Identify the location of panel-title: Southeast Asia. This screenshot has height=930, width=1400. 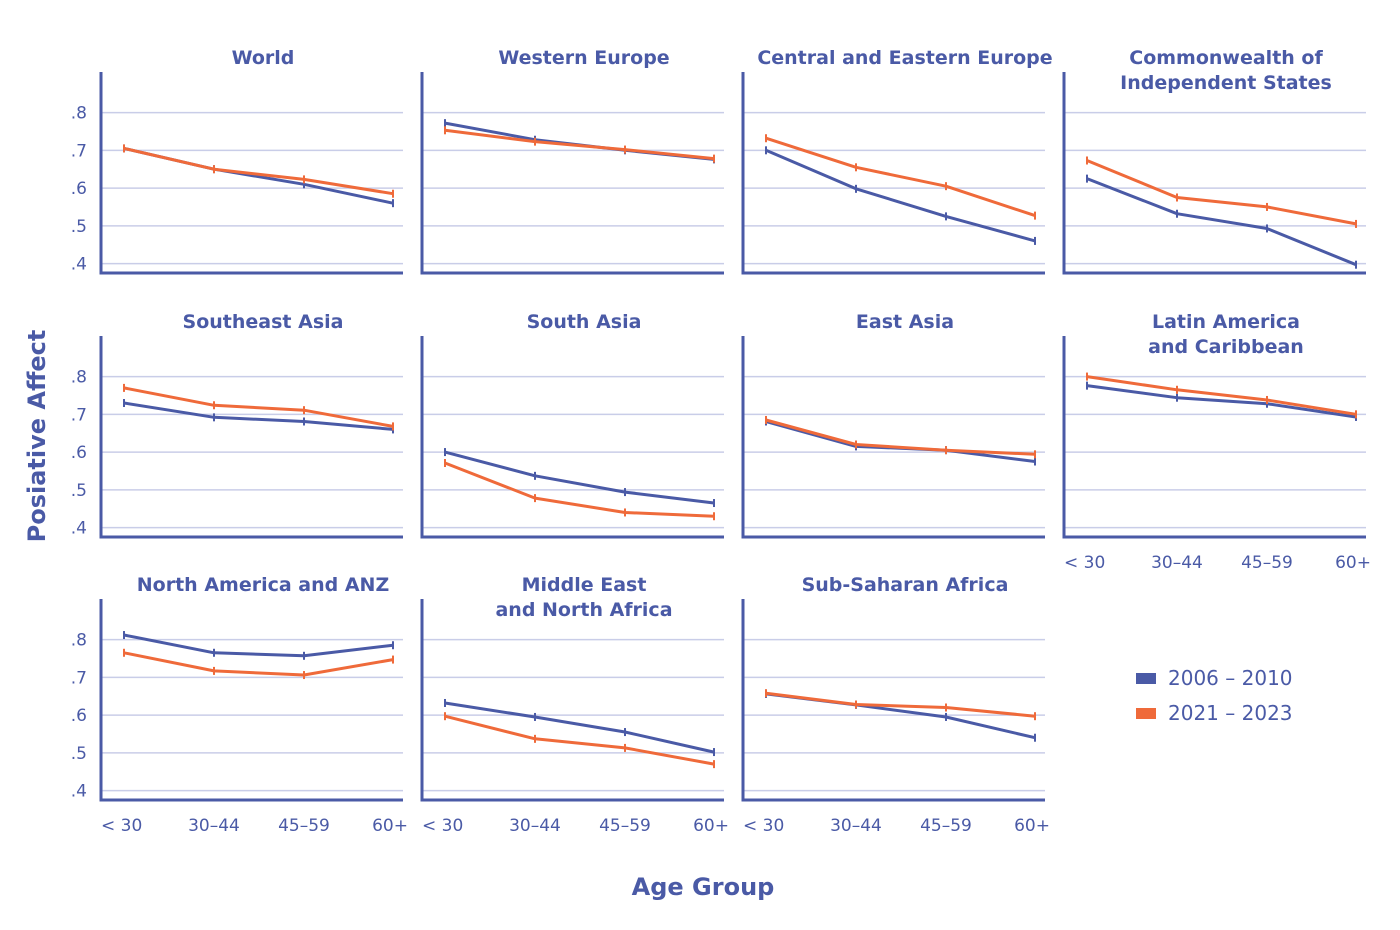
(263, 322).